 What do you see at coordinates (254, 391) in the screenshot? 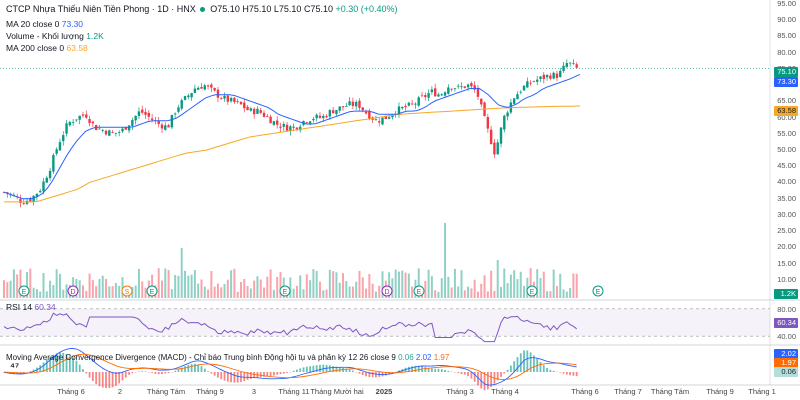
I see `time-tick-label: 3` at bounding box center [254, 391].